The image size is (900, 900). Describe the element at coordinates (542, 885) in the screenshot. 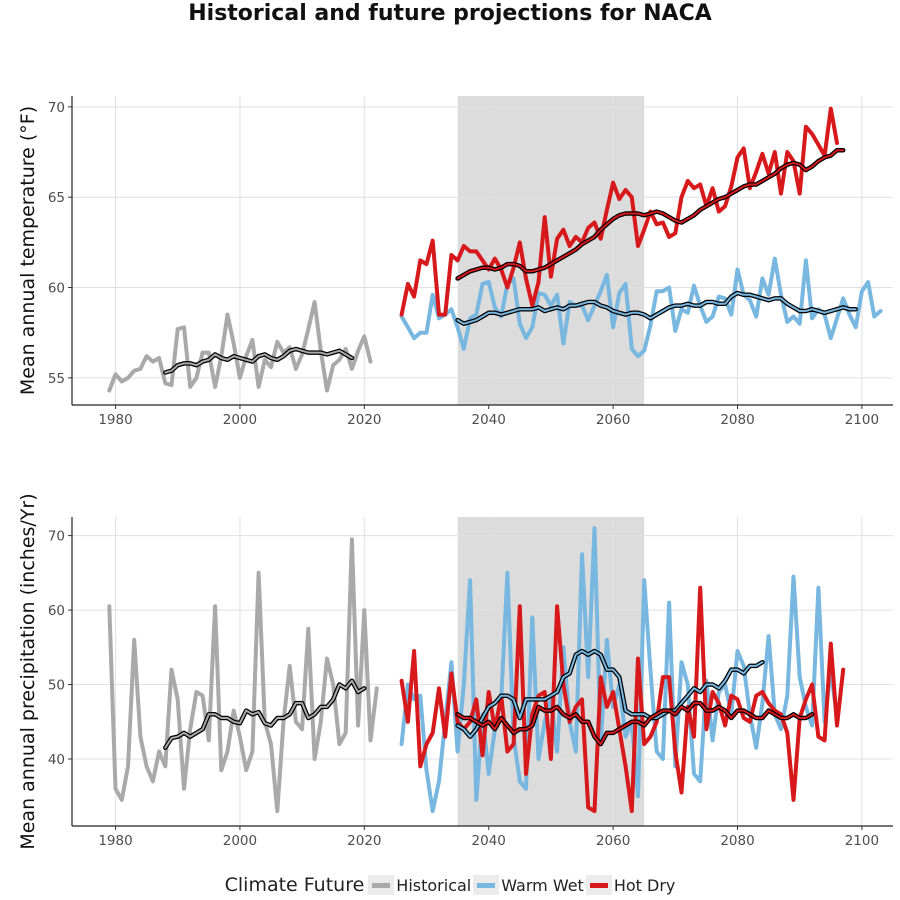

I see `legend-label-warm-wet: Warm Wet` at that location.